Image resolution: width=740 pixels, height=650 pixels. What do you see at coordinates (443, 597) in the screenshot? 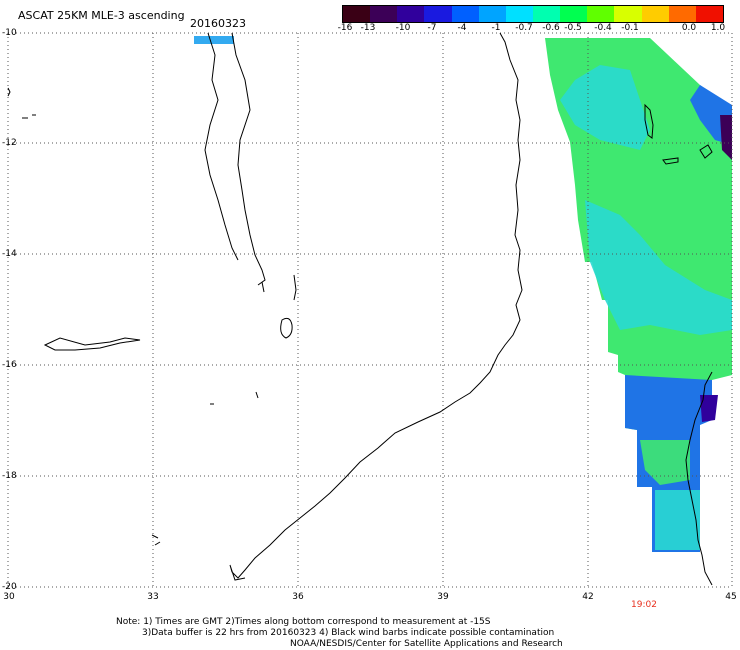
I see `longitude-label: 39` at bounding box center [443, 597].